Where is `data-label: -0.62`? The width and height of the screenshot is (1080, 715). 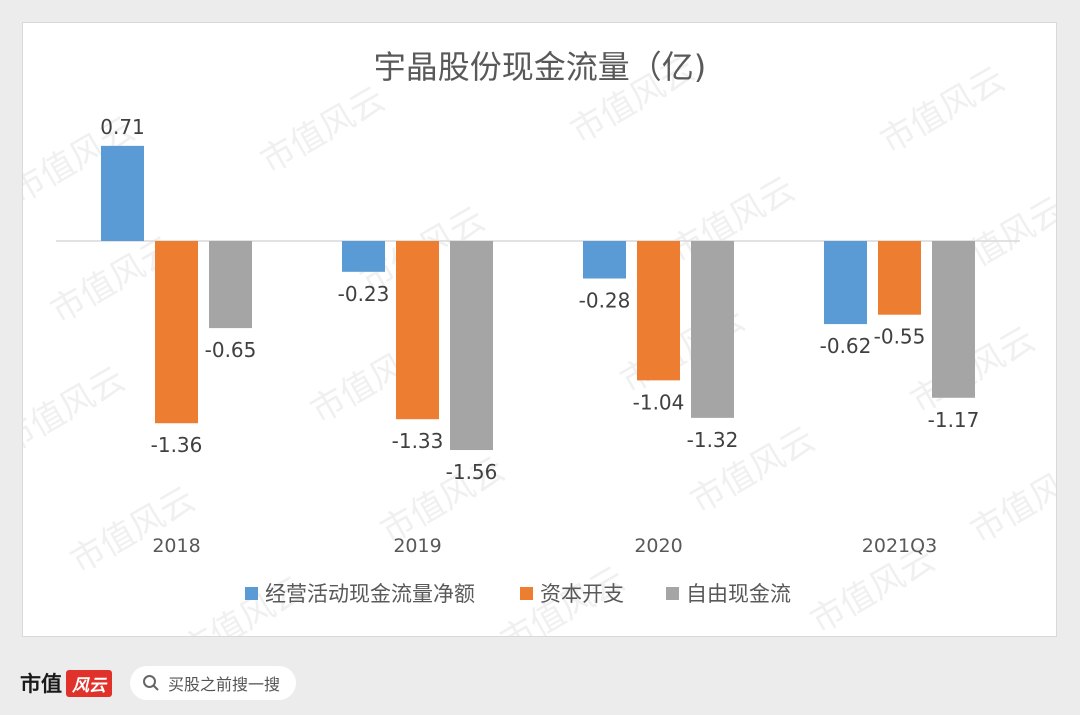
data-label: -0.62 is located at coordinates (846, 346).